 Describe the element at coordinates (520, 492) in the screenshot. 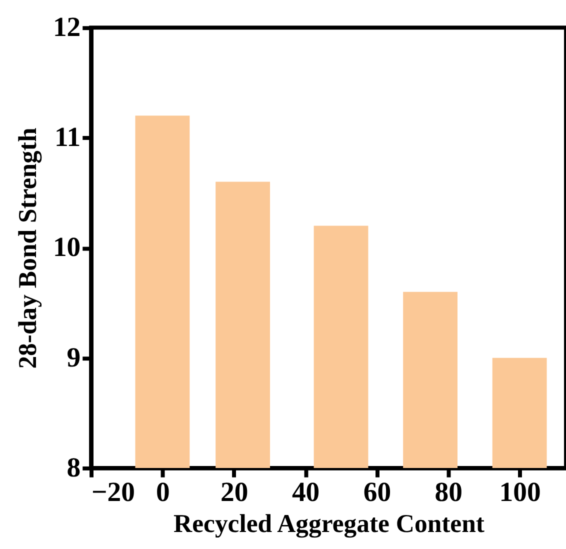

I see `x-tick-label: 100` at that location.